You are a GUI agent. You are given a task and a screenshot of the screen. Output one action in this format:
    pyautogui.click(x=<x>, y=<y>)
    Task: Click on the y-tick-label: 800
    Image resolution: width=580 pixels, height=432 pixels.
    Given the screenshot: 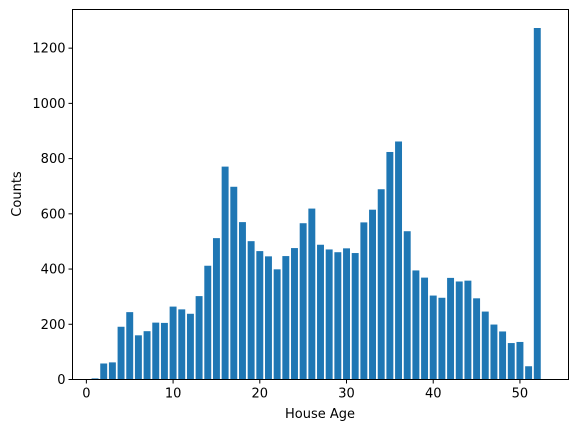 What is the action you would take?
    pyautogui.click(x=53, y=159)
    